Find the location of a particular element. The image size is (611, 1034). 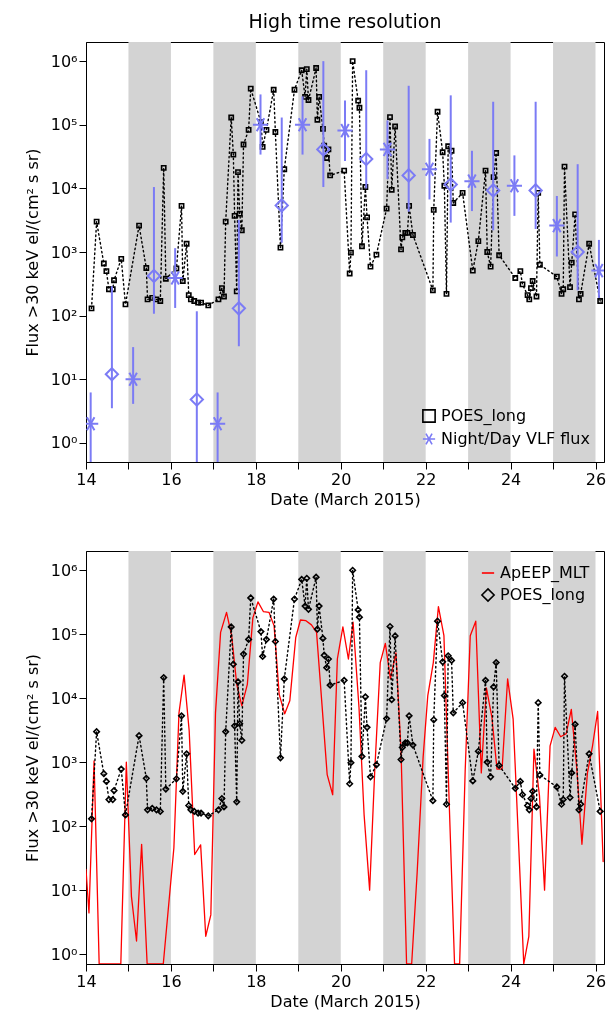

chart-title: High time resolution is located at coordinates (345, 21).